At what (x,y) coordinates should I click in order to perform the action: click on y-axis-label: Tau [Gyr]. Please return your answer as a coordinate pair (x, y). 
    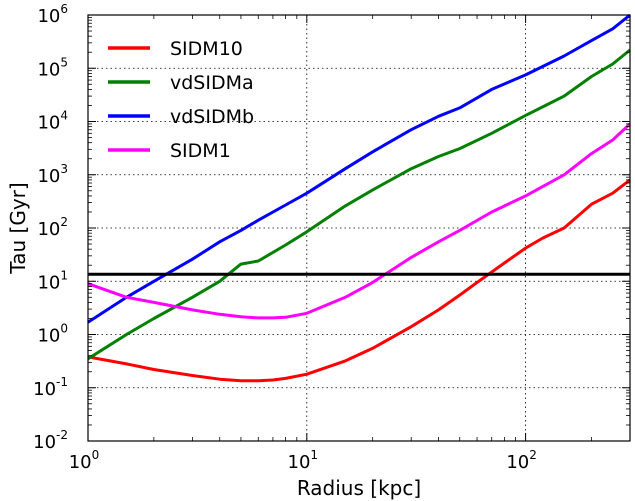
    Looking at the image, I should click on (18, 228).